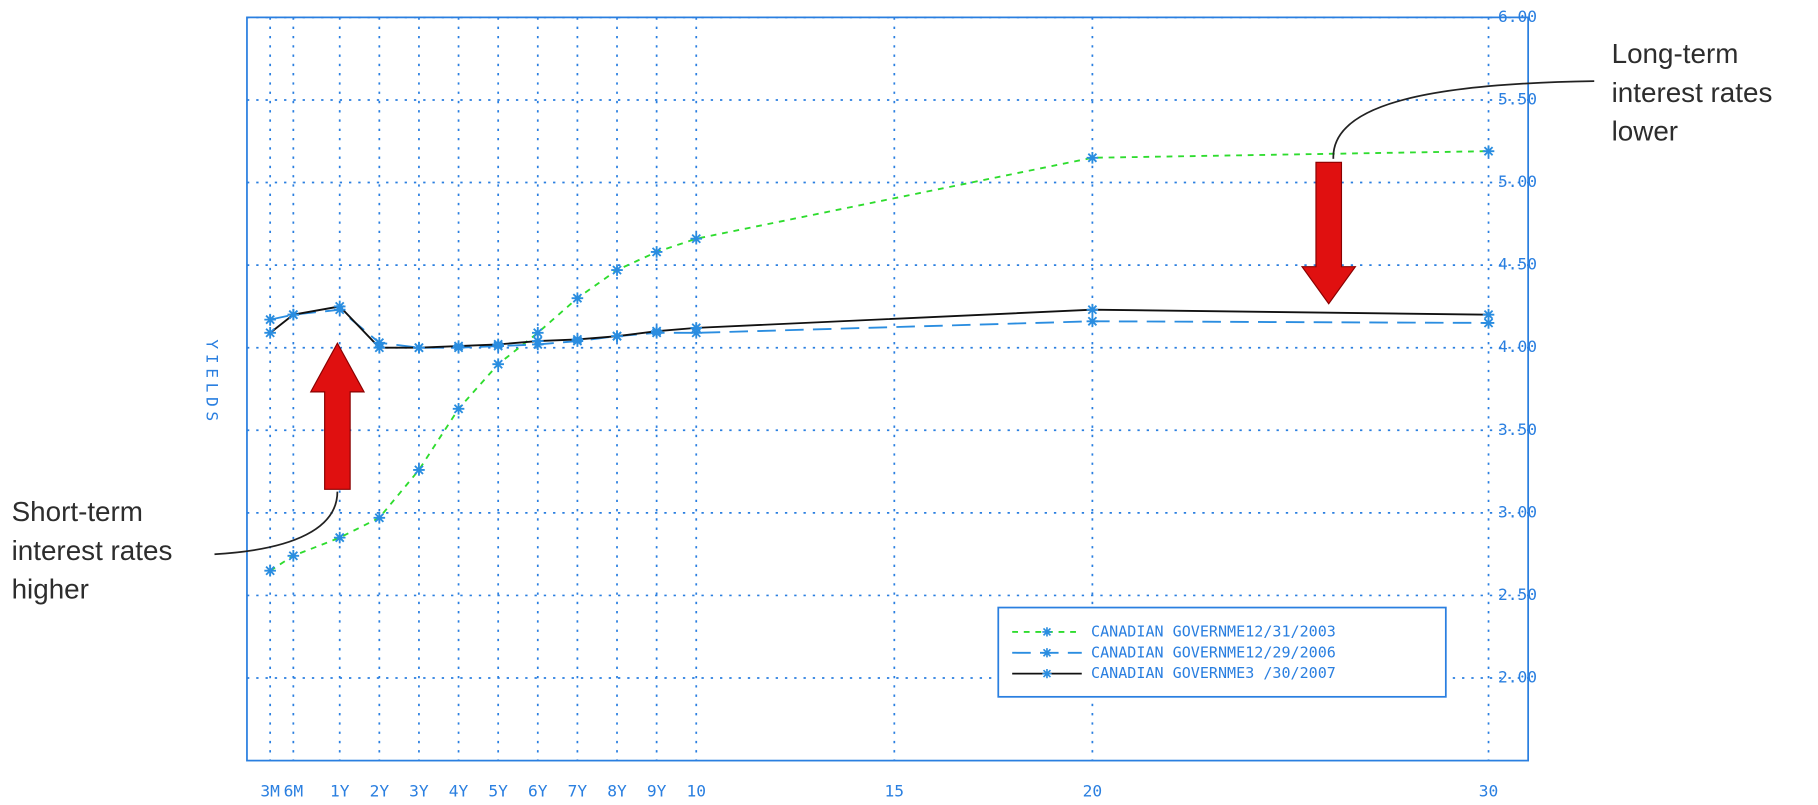 The image size is (1818, 805). What do you see at coordinates (696, 790) in the screenshot?
I see `x-tick-label: 10` at bounding box center [696, 790].